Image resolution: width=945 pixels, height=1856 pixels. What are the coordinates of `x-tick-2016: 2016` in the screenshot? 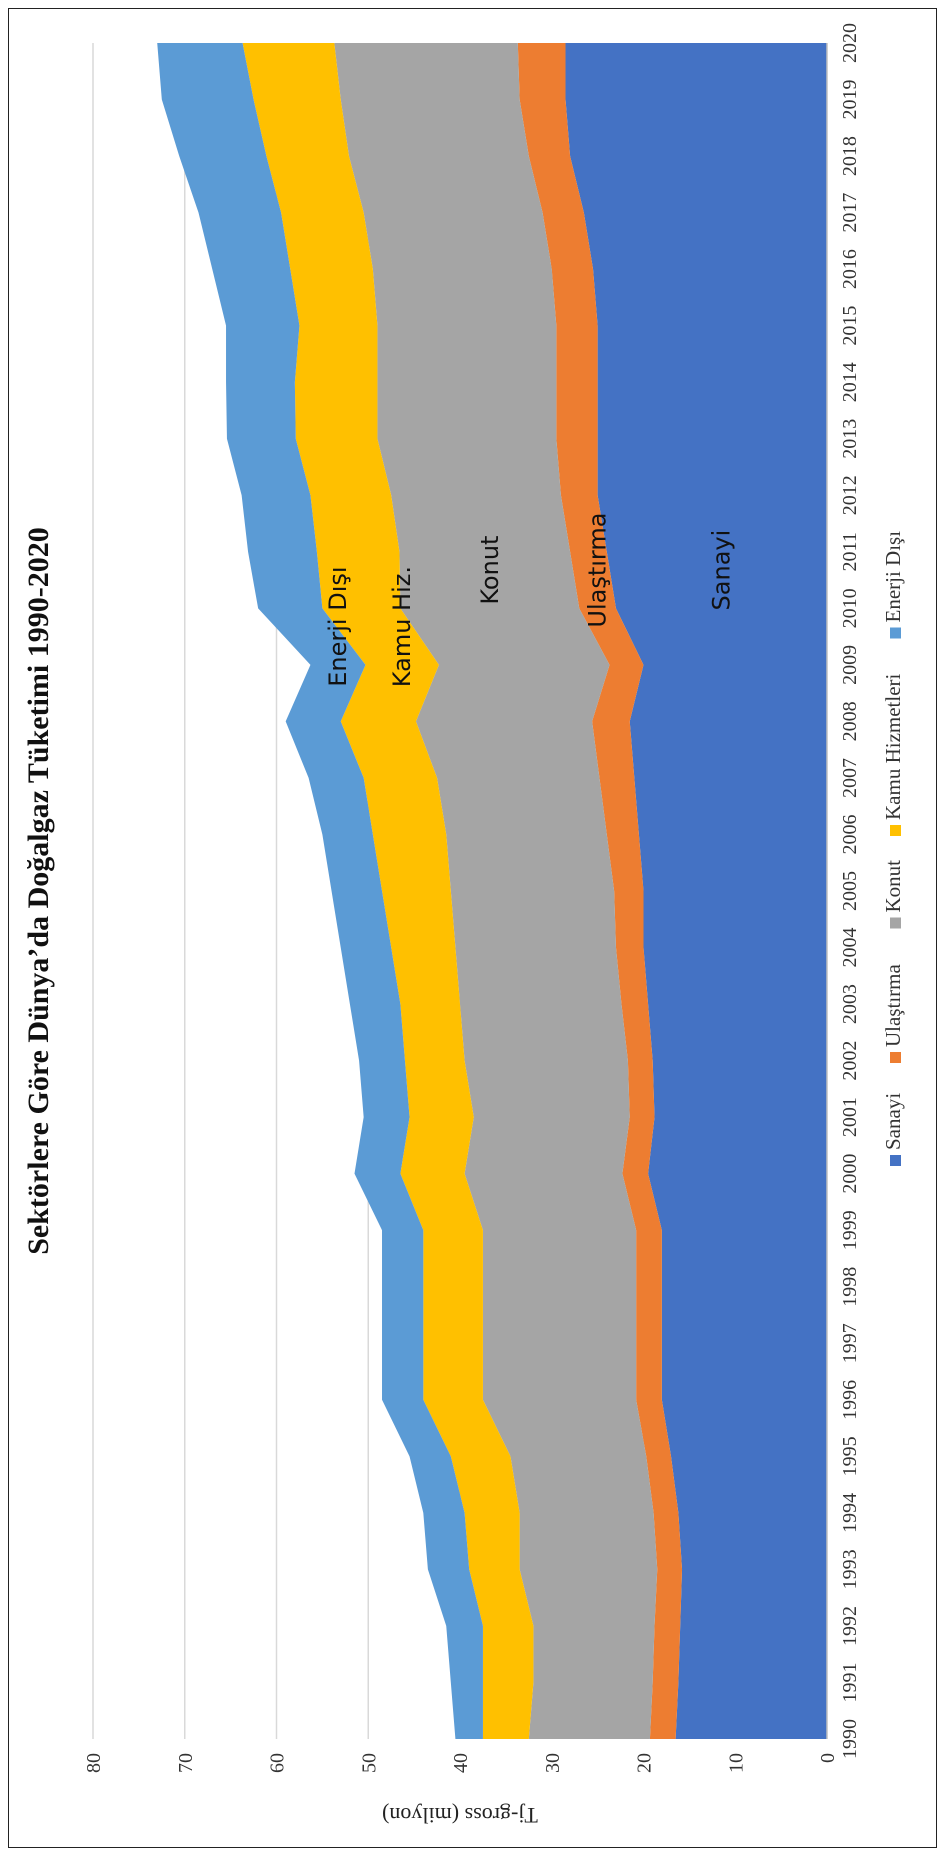 It's located at (850, 269).